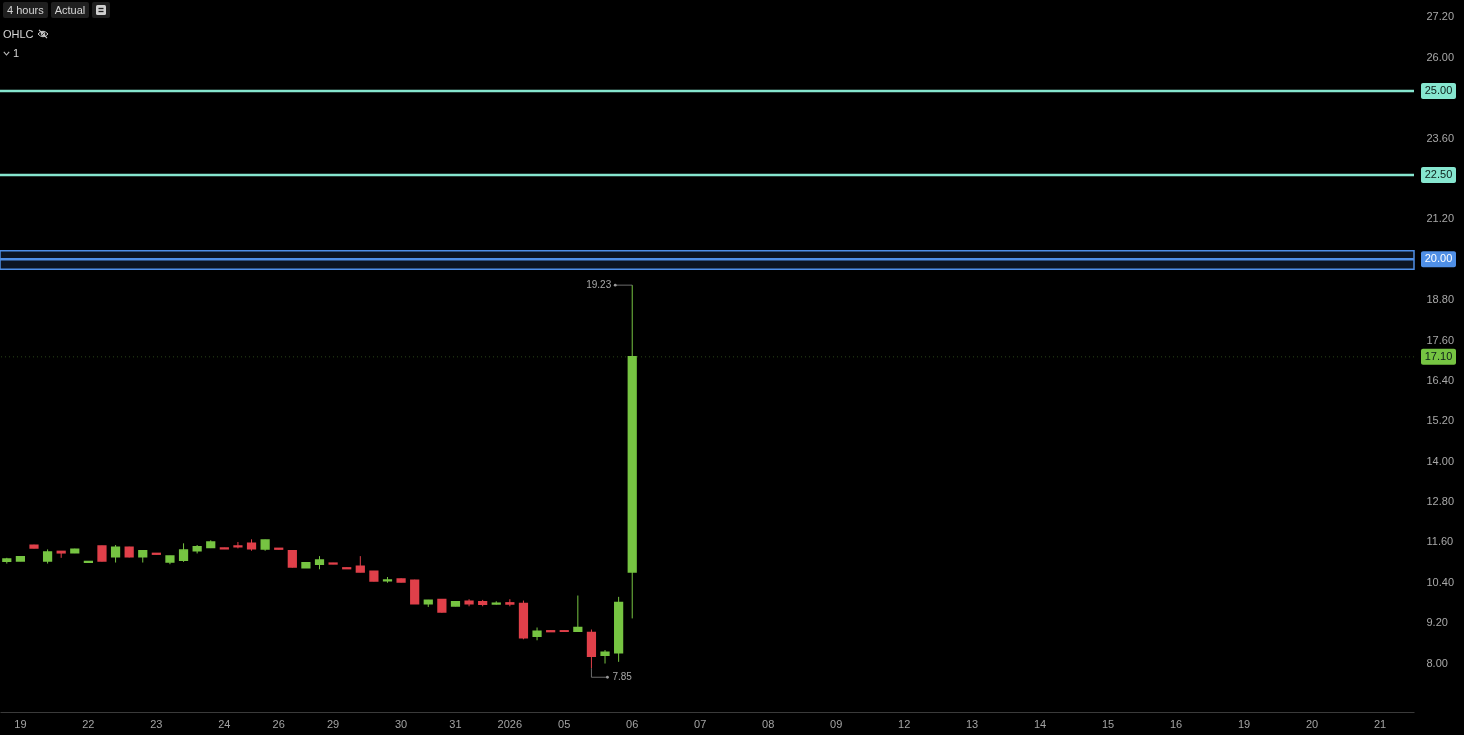  Describe the element at coordinates (1437, 622) in the screenshot. I see `y-tick-label: 9.20` at that location.